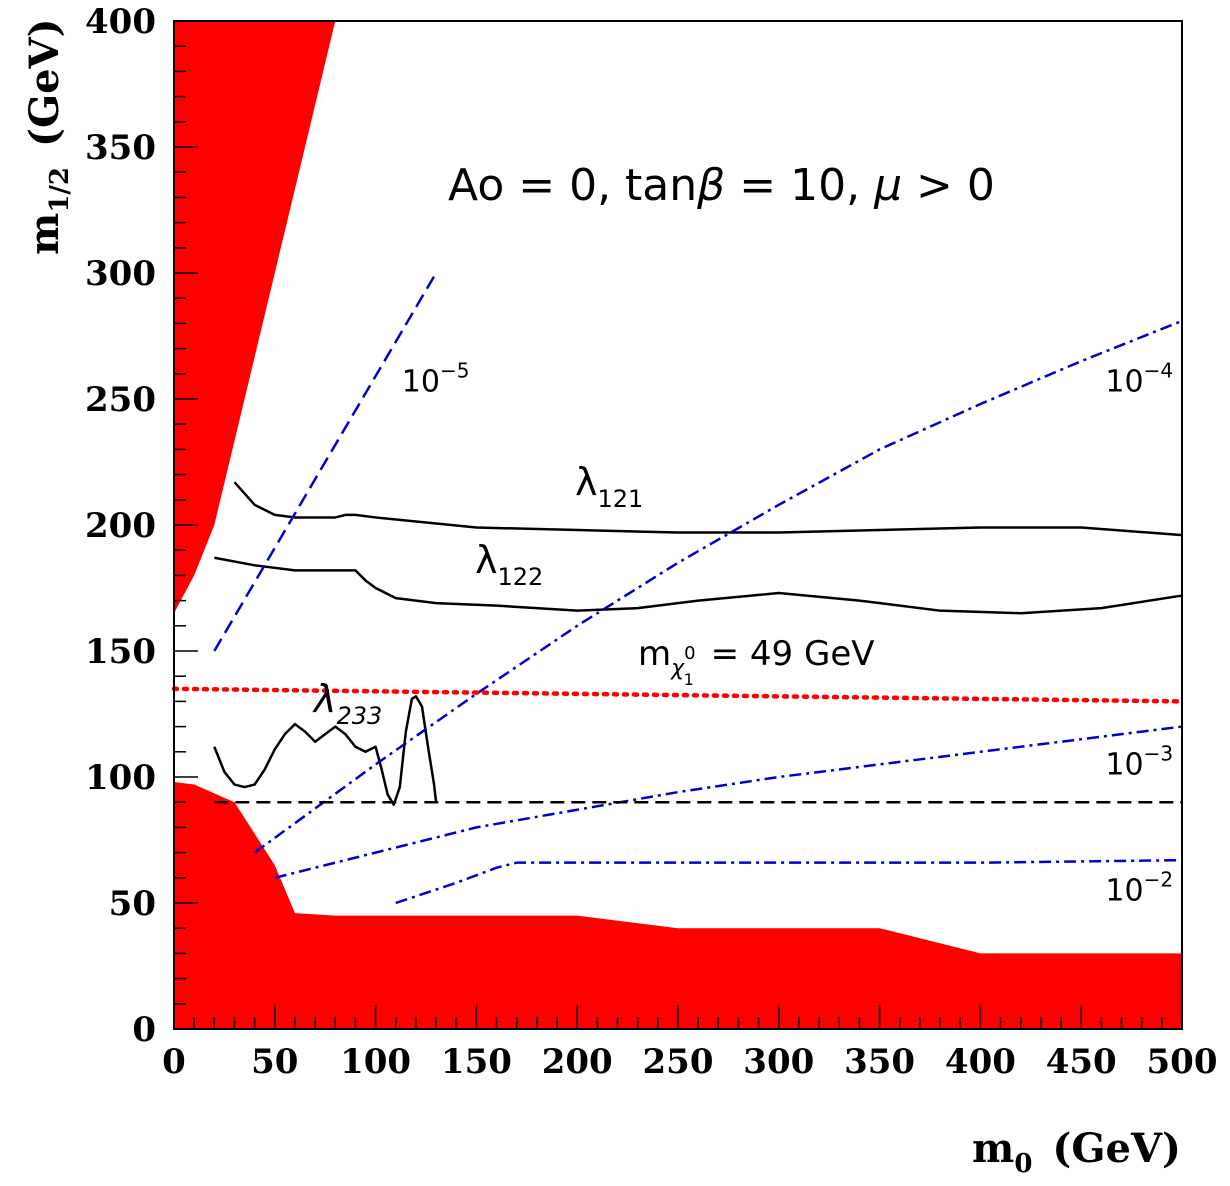 The image size is (1230, 1186). What do you see at coordinates (1076, 1152) in the screenshot?
I see `x-axis-title: m0 (GeV)` at bounding box center [1076, 1152].